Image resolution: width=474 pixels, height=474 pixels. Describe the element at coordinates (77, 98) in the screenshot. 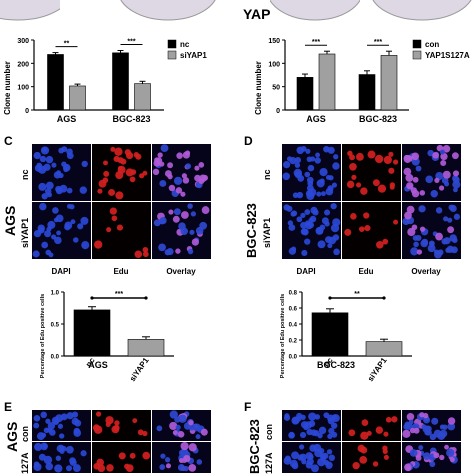

I see `bar-siYAP1-AGS` at that location.